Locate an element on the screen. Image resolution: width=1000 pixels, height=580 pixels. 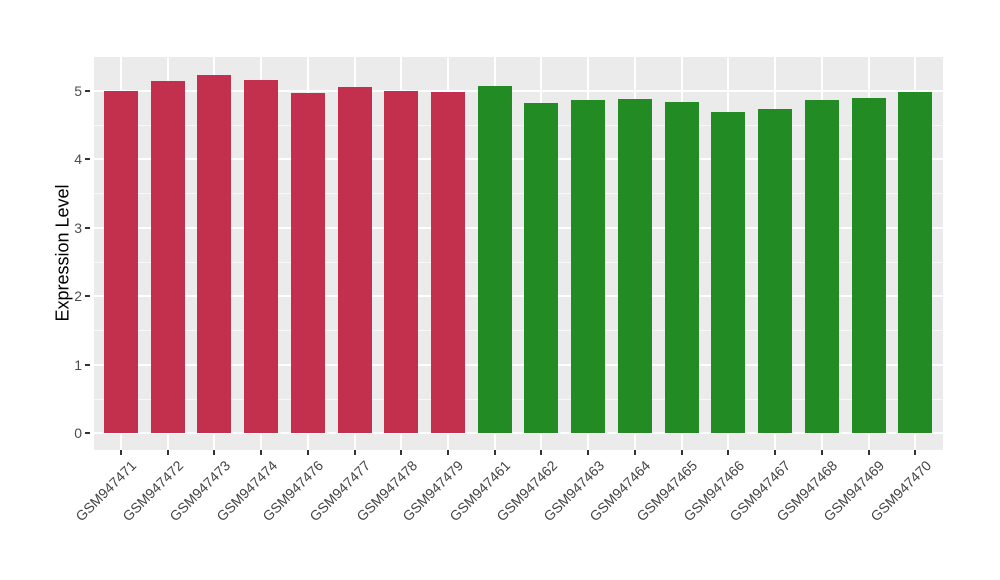
bar-GSM947468 is located at coordinates (821, 266).